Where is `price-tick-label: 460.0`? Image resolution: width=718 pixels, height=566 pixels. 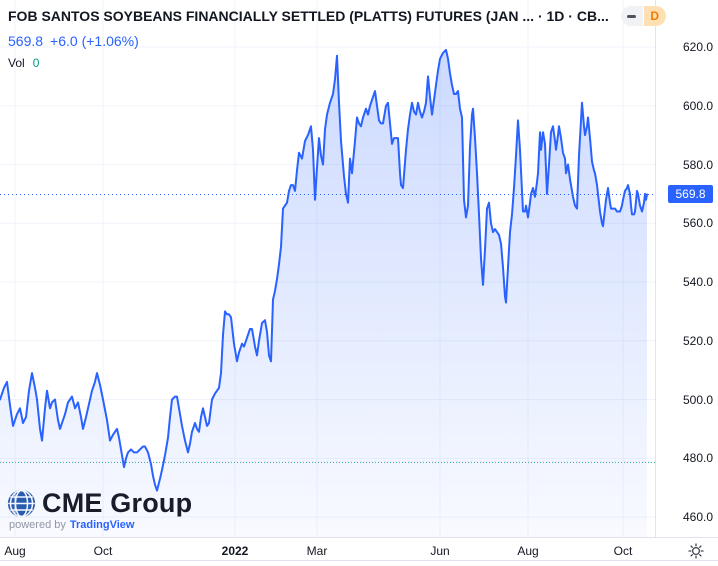
price-tick-label: 460.0 is located at coordinates (697, 517).